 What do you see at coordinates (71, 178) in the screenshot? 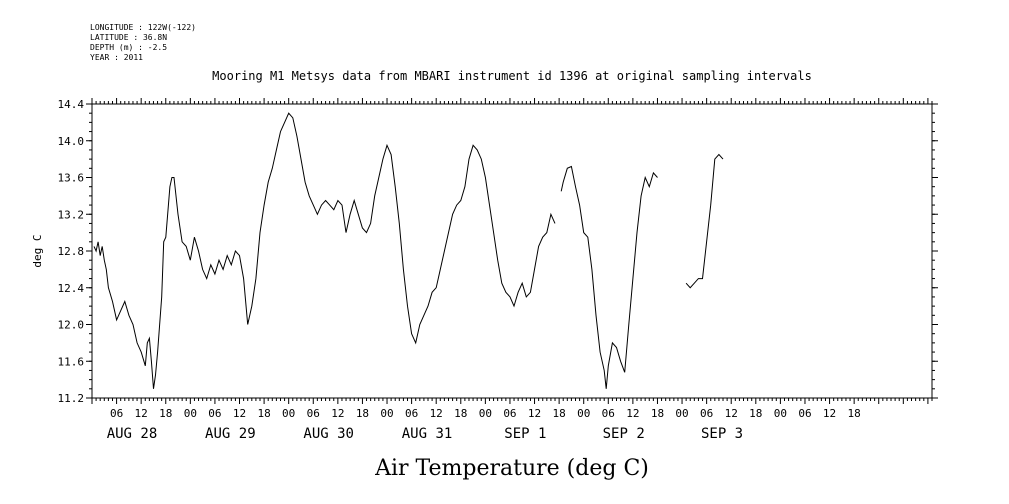
I see `y-tick-label: 13.6` at bounding box center [71, 178].